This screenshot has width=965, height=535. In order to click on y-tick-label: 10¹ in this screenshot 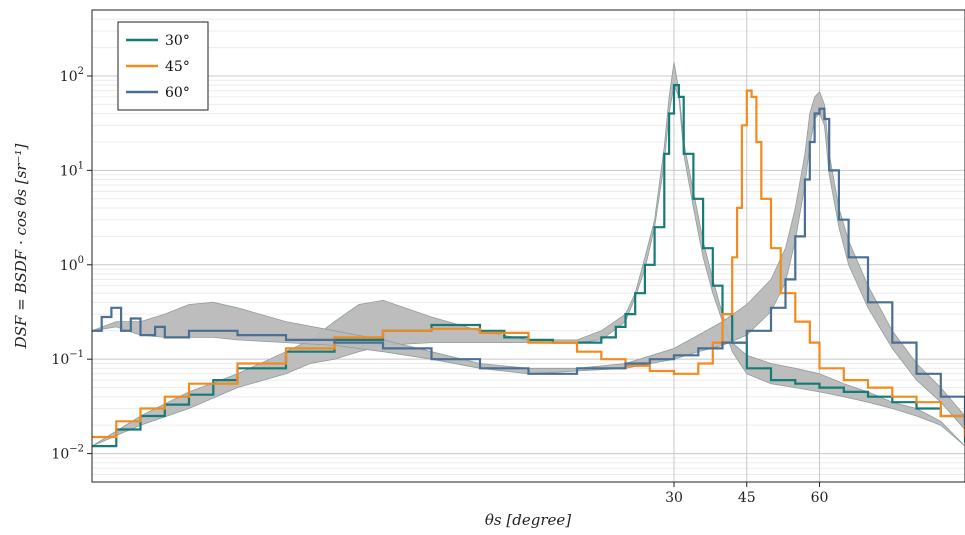, I will do `click(72, 169)`.